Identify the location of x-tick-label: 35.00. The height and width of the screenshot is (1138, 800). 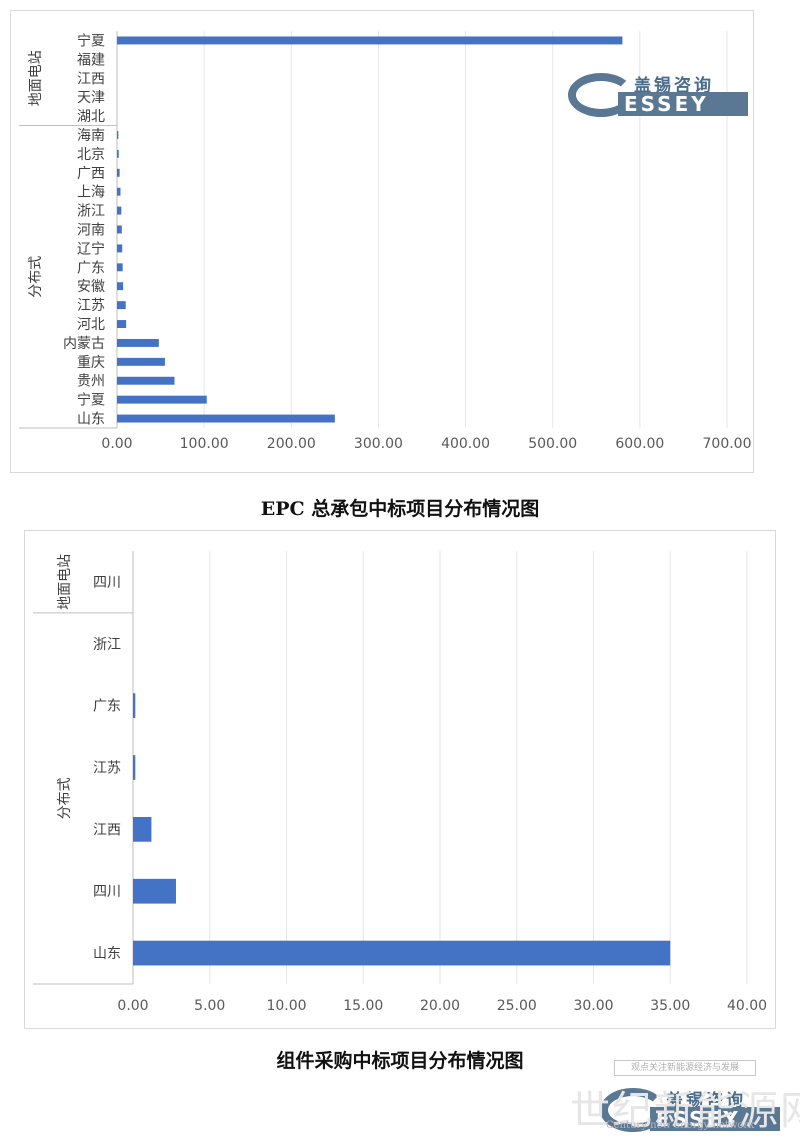
(670, 1006).